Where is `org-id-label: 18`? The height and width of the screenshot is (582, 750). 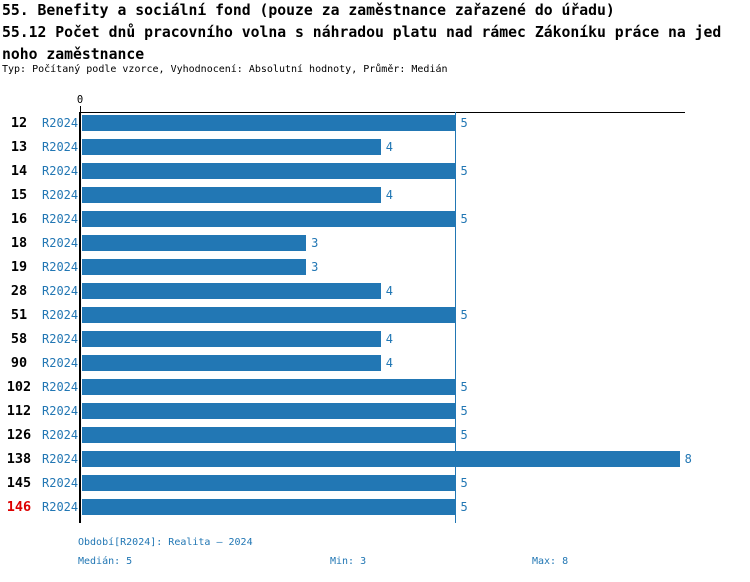 org-id-label: 18 is located at coordinates (19, 243).